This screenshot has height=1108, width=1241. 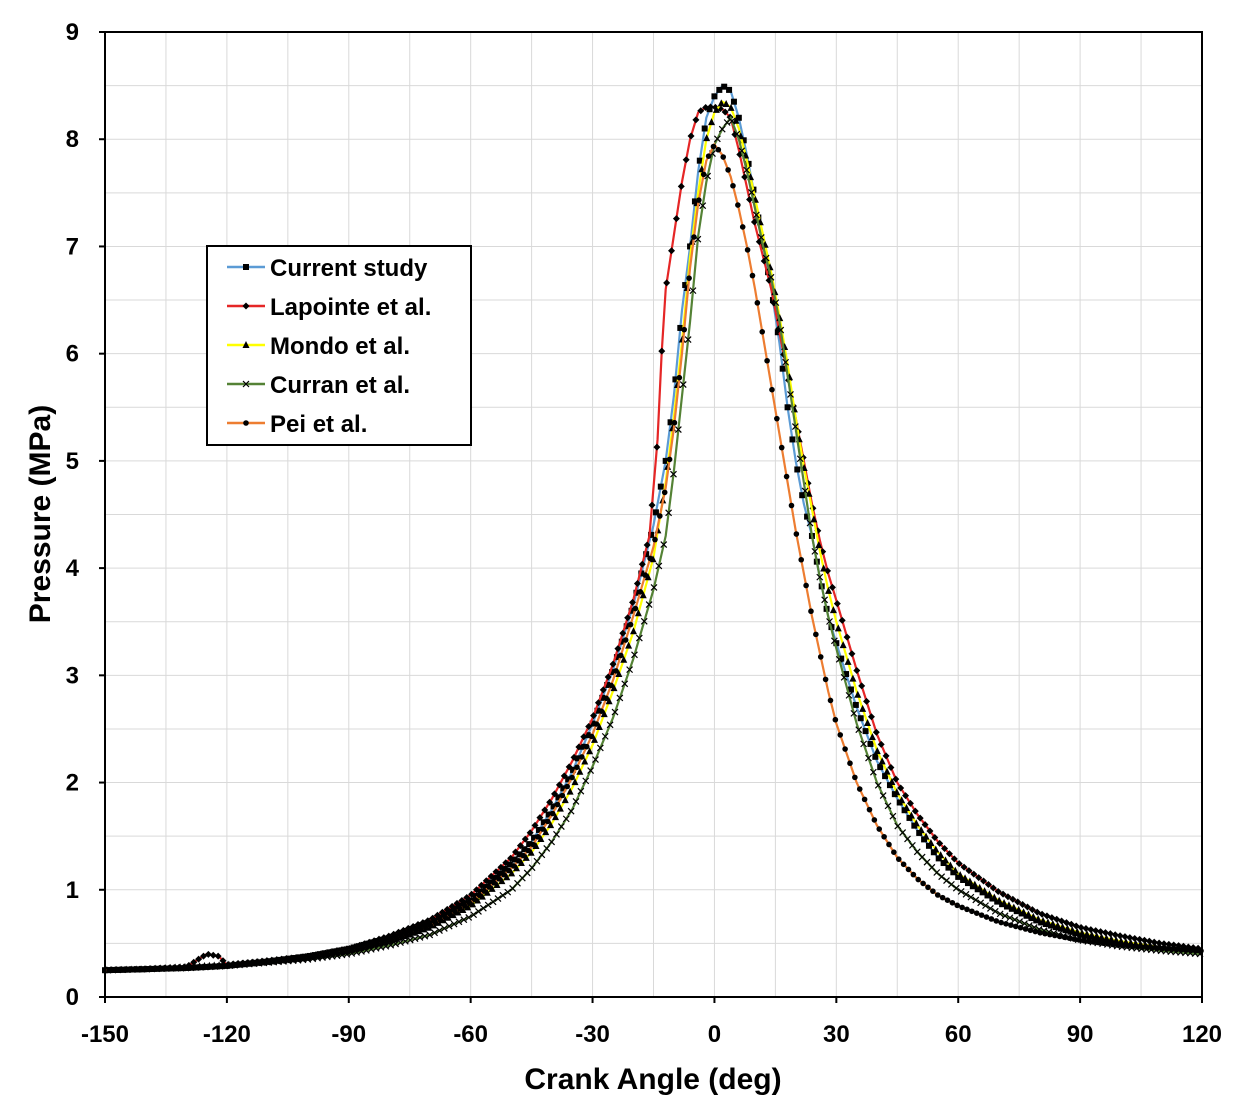 I want to click on x-tick-label: 120, so click(x=1202, y=1034).